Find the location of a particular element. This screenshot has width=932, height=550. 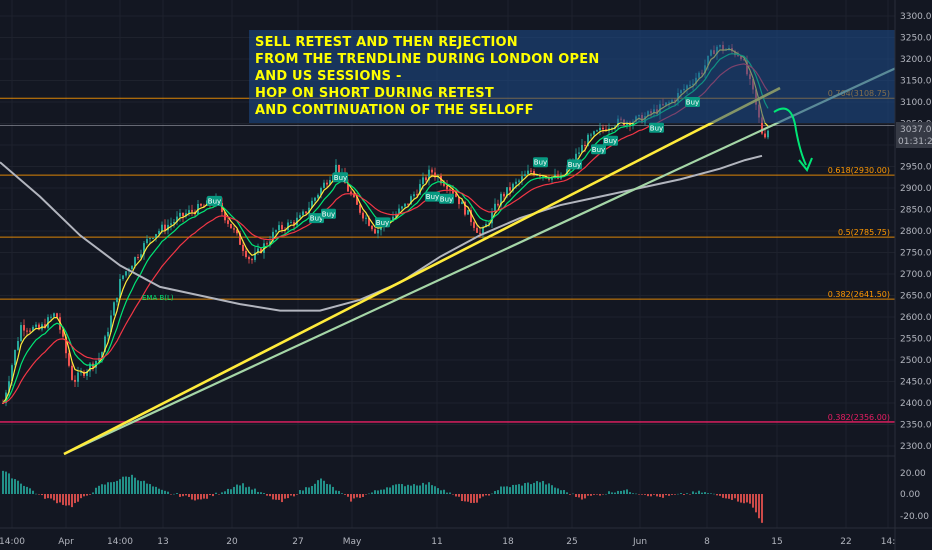

time-tick-label: 27 is located at coordinates (297, 542).